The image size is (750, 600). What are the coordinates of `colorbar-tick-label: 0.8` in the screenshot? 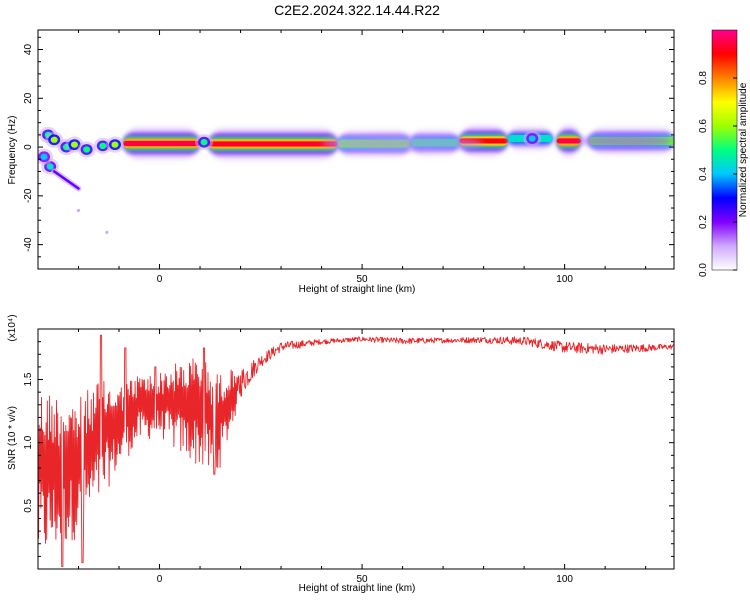 It's located at (703, 78).